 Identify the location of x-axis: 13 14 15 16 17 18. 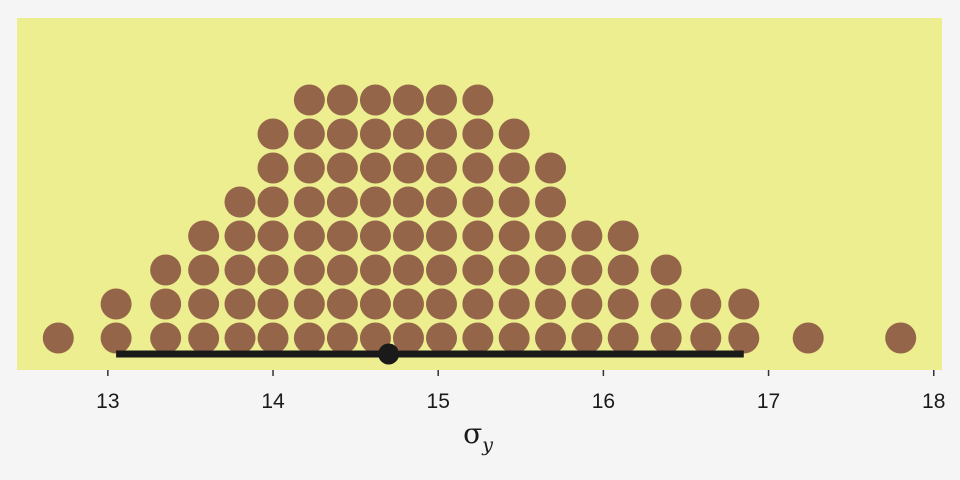
(520, 391).